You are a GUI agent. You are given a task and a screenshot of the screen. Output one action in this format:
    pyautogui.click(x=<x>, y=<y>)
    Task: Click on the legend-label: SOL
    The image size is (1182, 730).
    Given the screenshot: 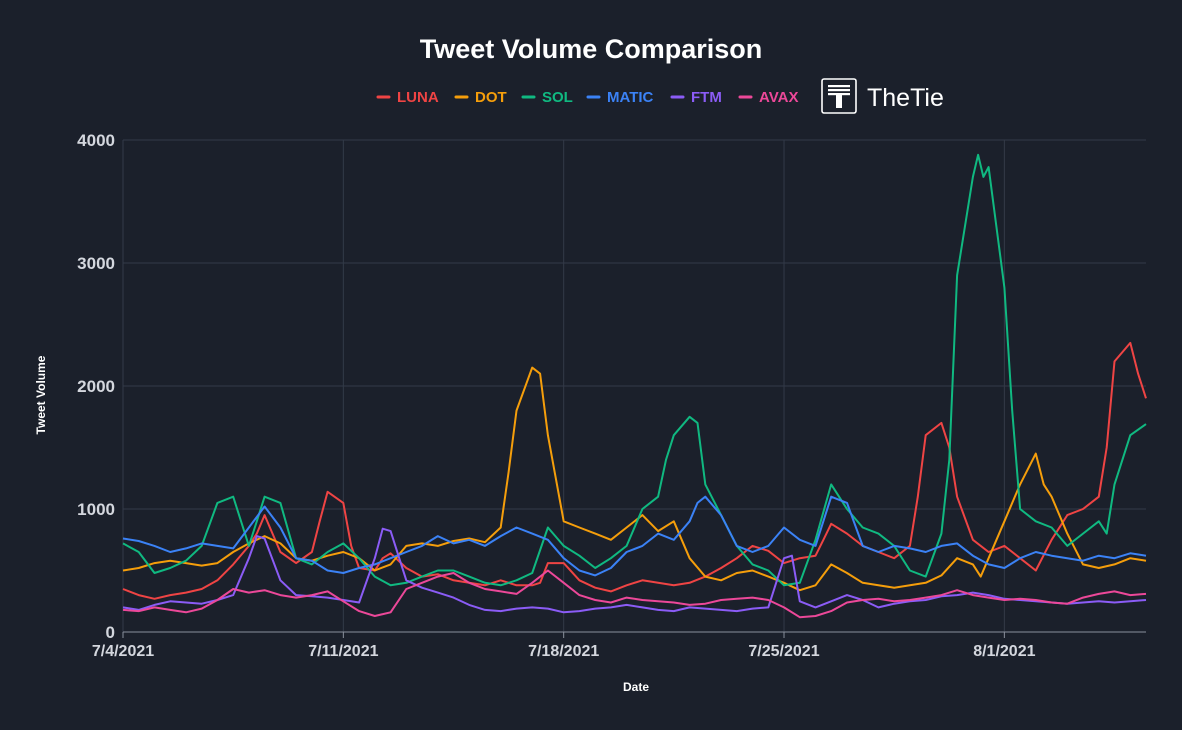 What is the action you would take?
    pyautogui.click(x=557, y=97)
    